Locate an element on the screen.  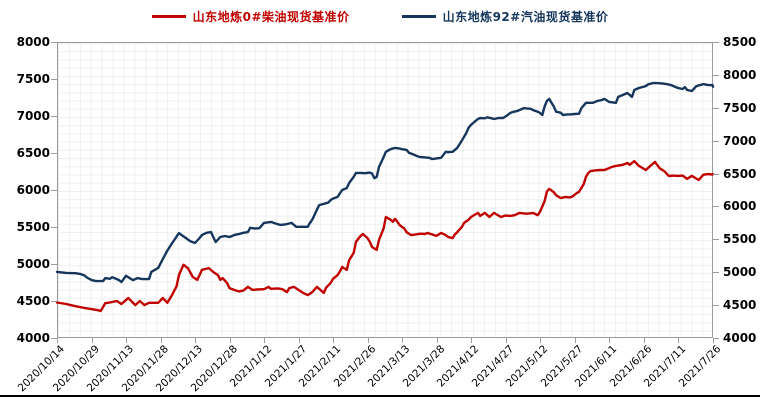
y-axis-left-label: 6500 is located at coordinates (33, 153).